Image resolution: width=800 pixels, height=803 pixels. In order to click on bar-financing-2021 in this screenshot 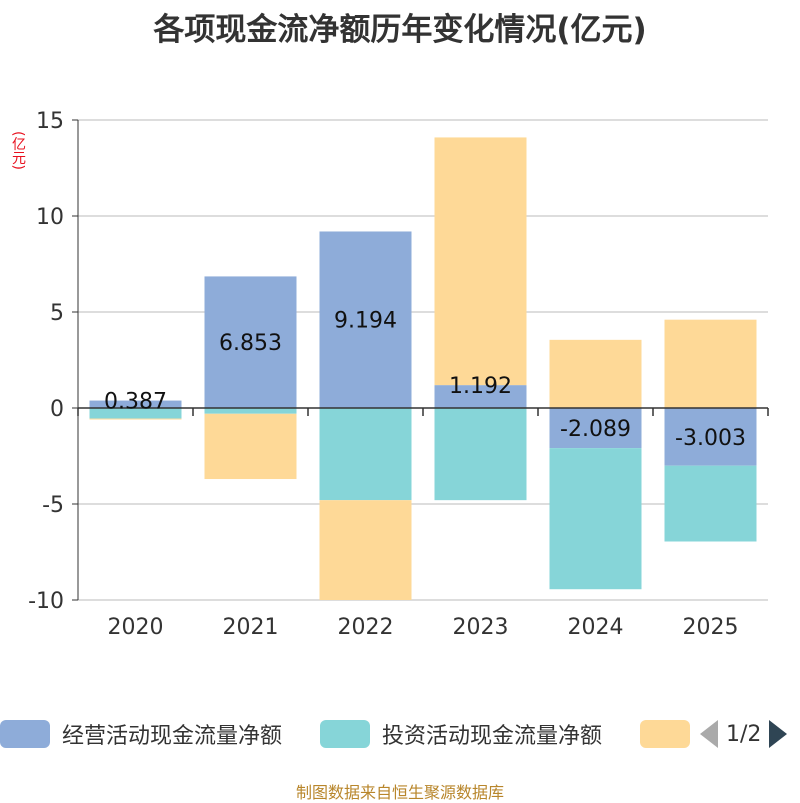, I will do `click(250, 446)`.